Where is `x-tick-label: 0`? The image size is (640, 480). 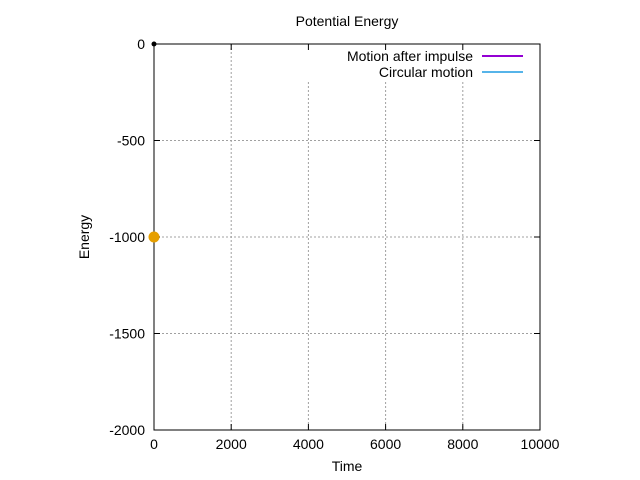 x-tick-label: 0 is located at coordinates (154, 444).